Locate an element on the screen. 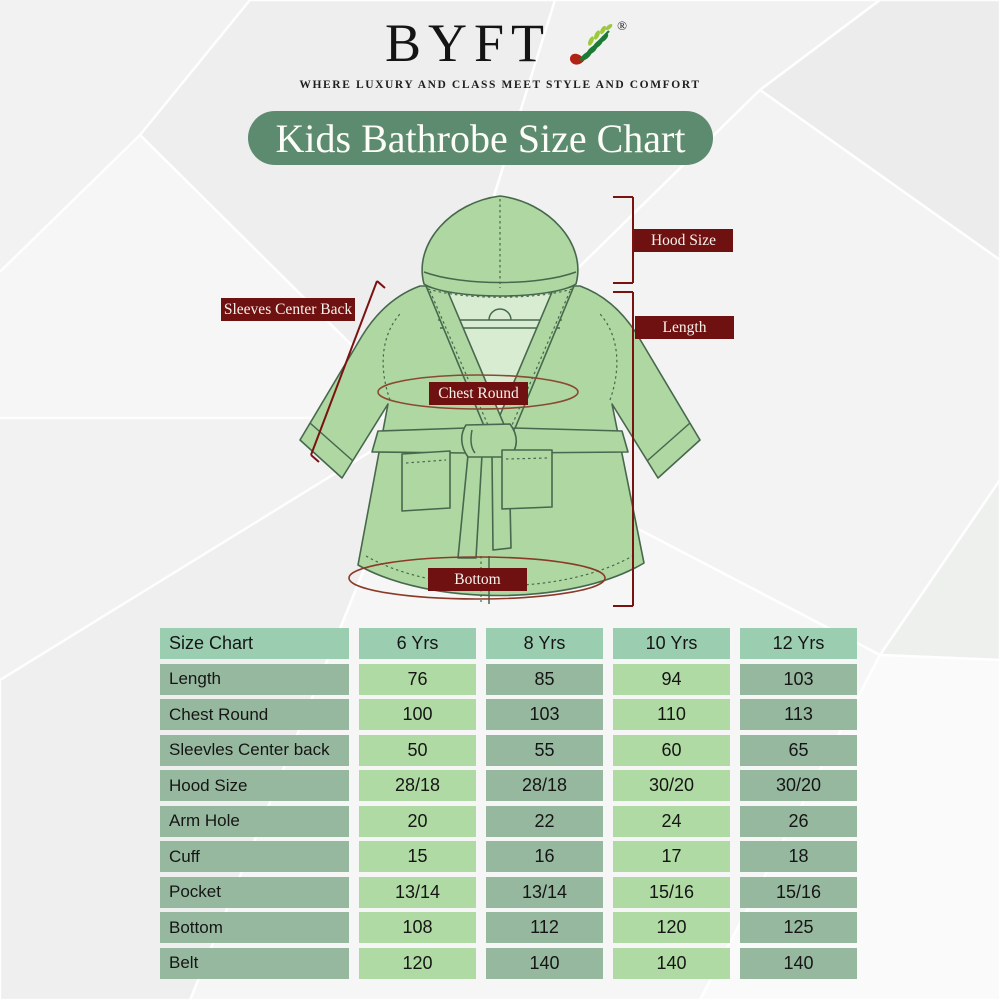 The height and width of the screenshot is (1000, 1000). brand-header: BYFT ® WHERE LUXURY AND CLASS MEET STYLE is located at coordinates (500, 53).